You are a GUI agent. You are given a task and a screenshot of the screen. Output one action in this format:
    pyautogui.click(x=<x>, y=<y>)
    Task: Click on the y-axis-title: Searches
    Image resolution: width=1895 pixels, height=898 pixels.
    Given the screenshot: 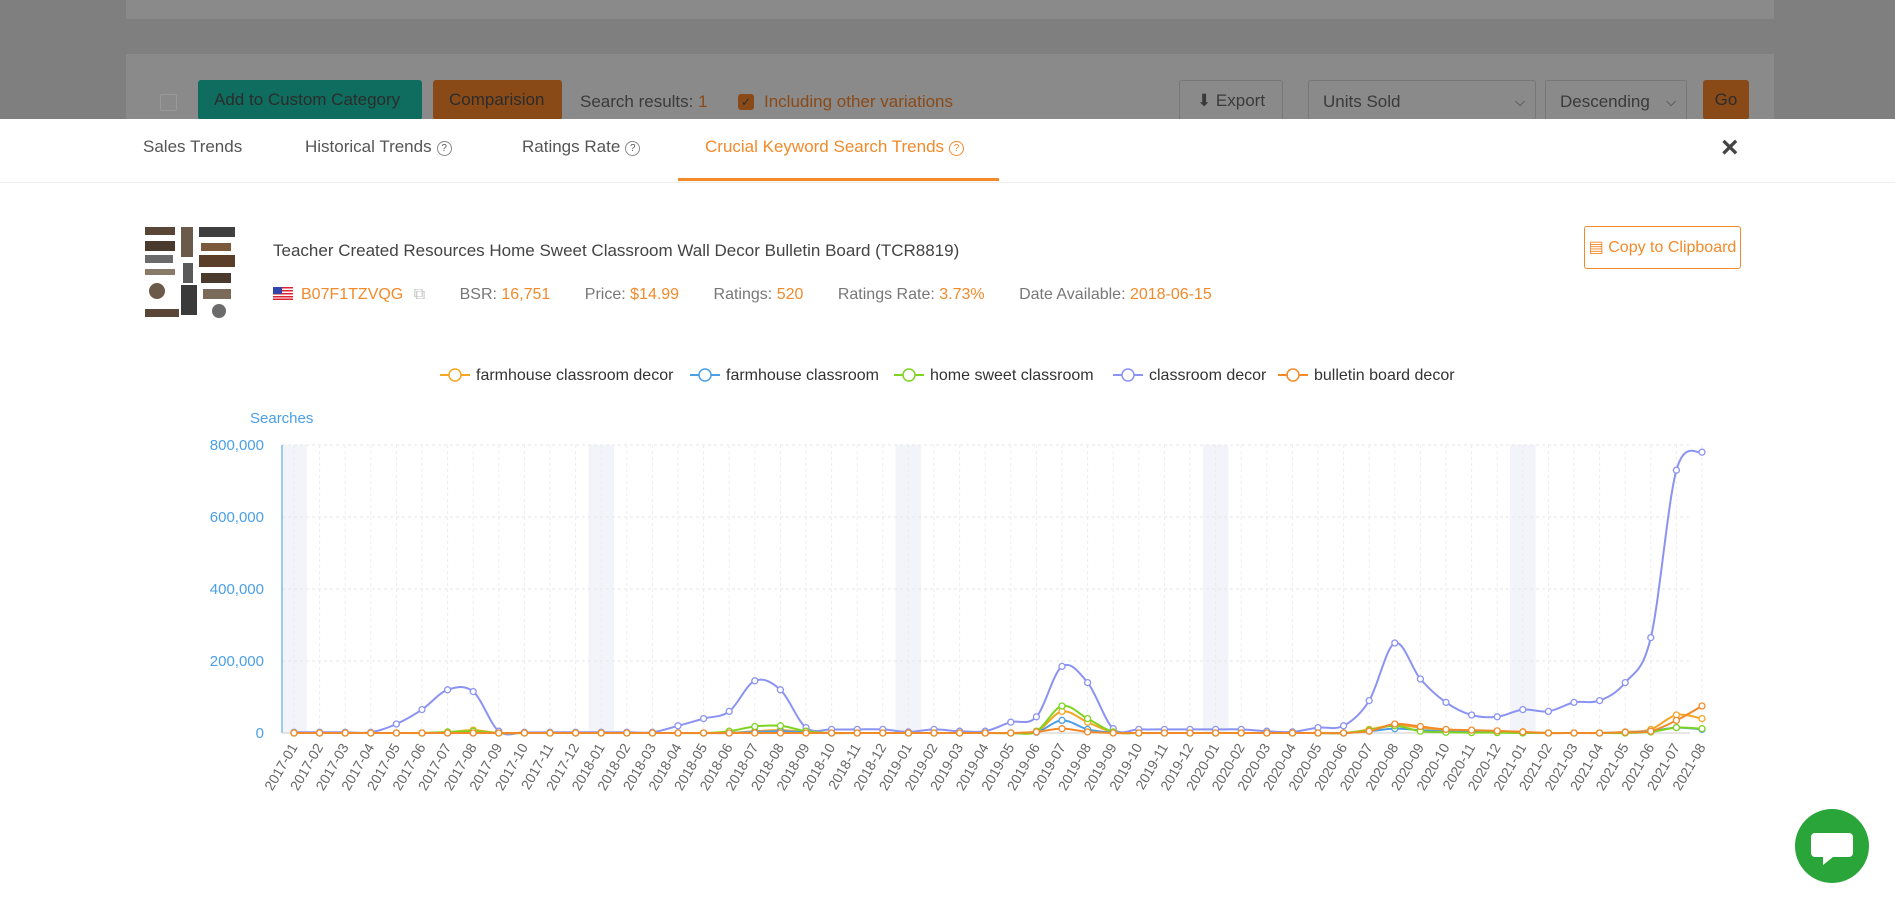 What is the action you would take?
    pyautogui.click(x=281, y=418)
    